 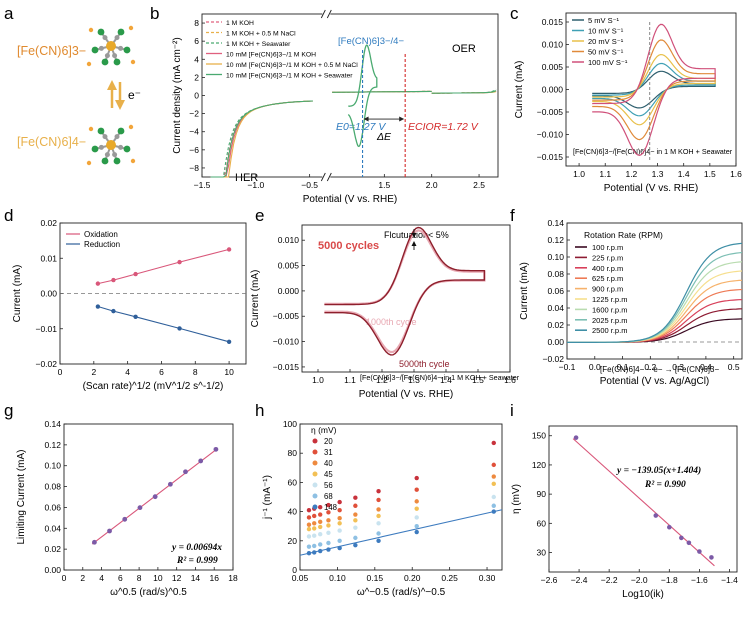 I want to click on y-tick-label: 2, so click(x=196, y=77).